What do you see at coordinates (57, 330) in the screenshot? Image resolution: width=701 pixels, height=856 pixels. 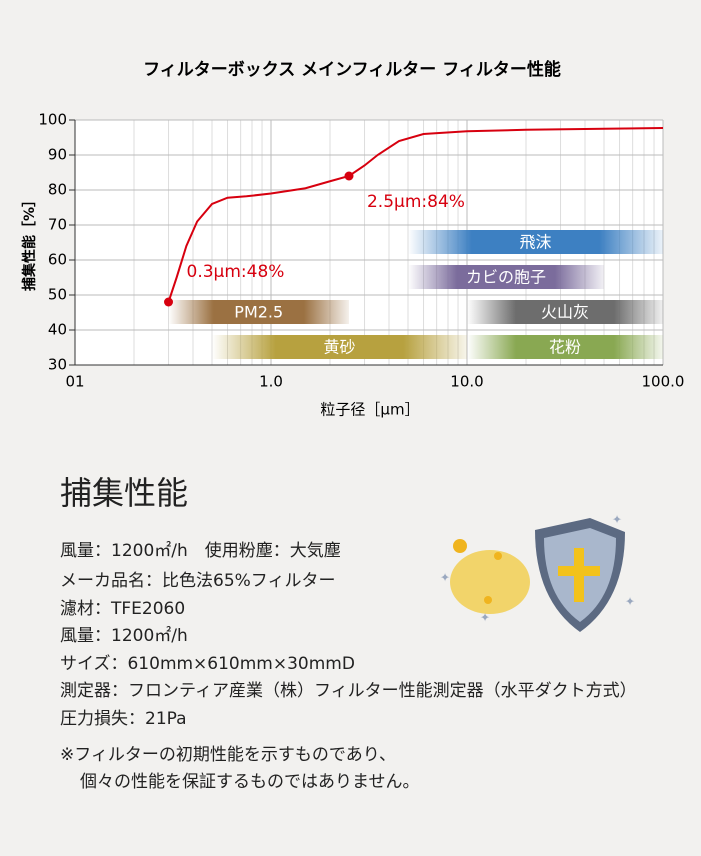 I see `y-tick-label: 40` at bounding box center [57, 330].